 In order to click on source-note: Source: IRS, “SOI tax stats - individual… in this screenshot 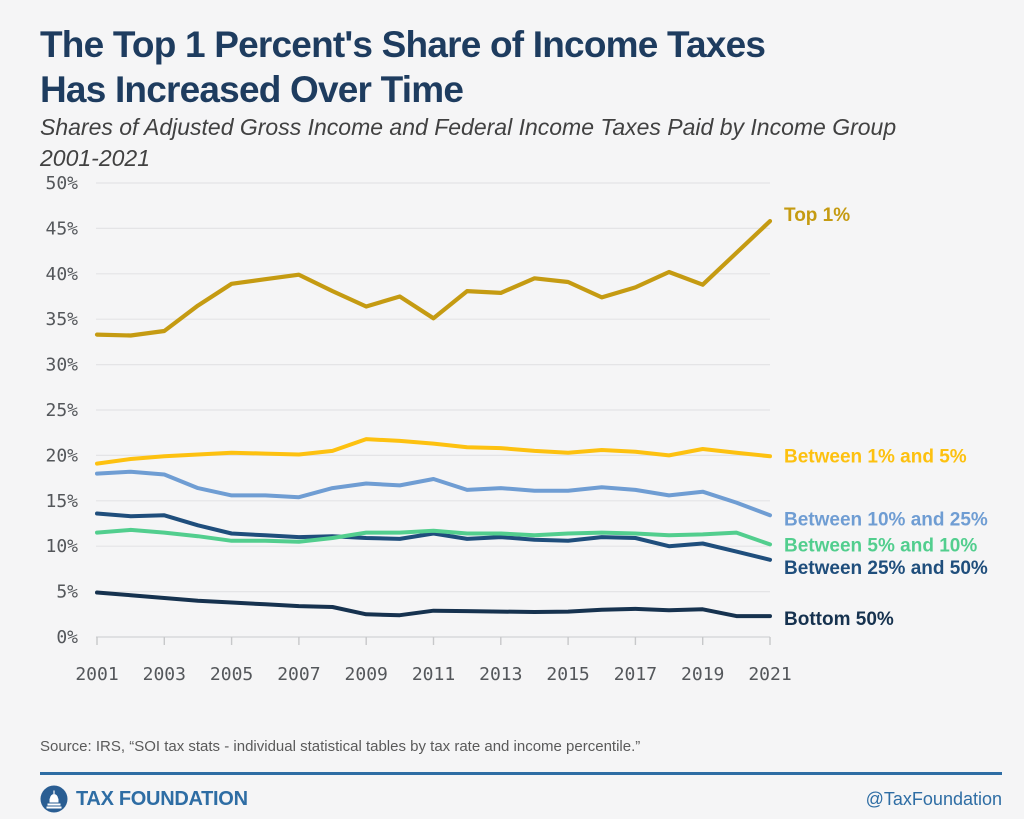, I will do `click(340, 746)`.